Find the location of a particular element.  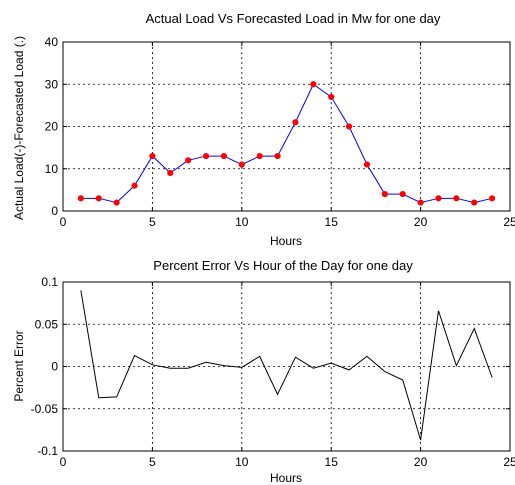

chart-1-ytick-label: 20 is located at coordinates (52, 127).